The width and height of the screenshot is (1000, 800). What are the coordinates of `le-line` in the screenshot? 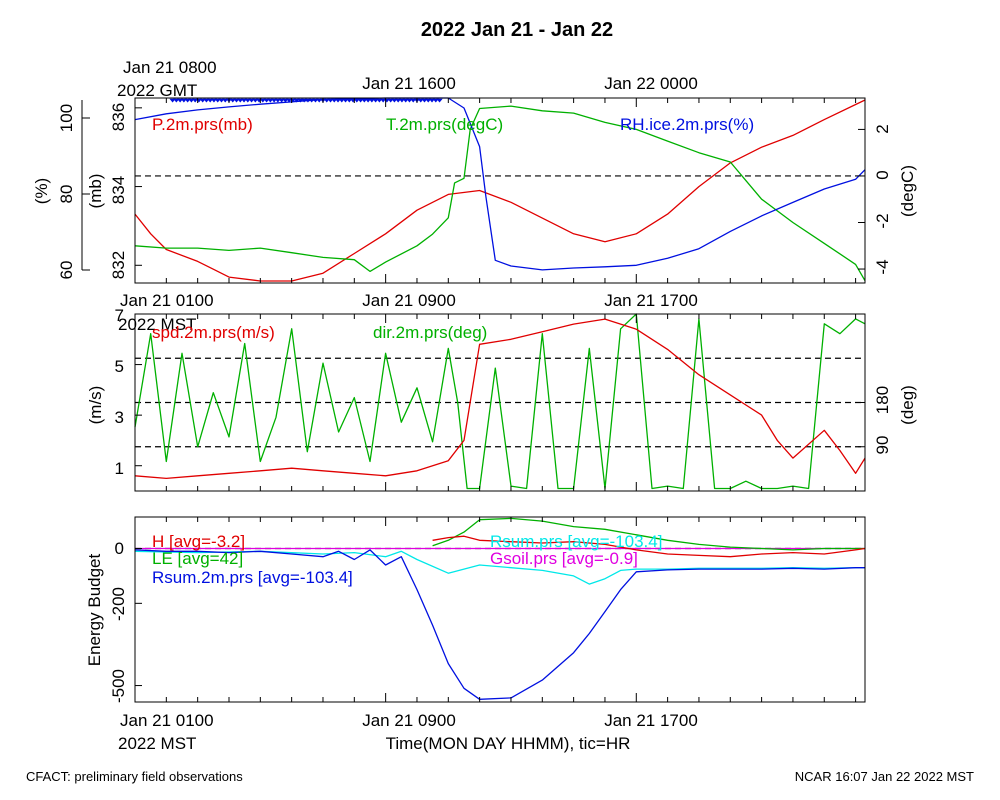 It's located at (648, 534).